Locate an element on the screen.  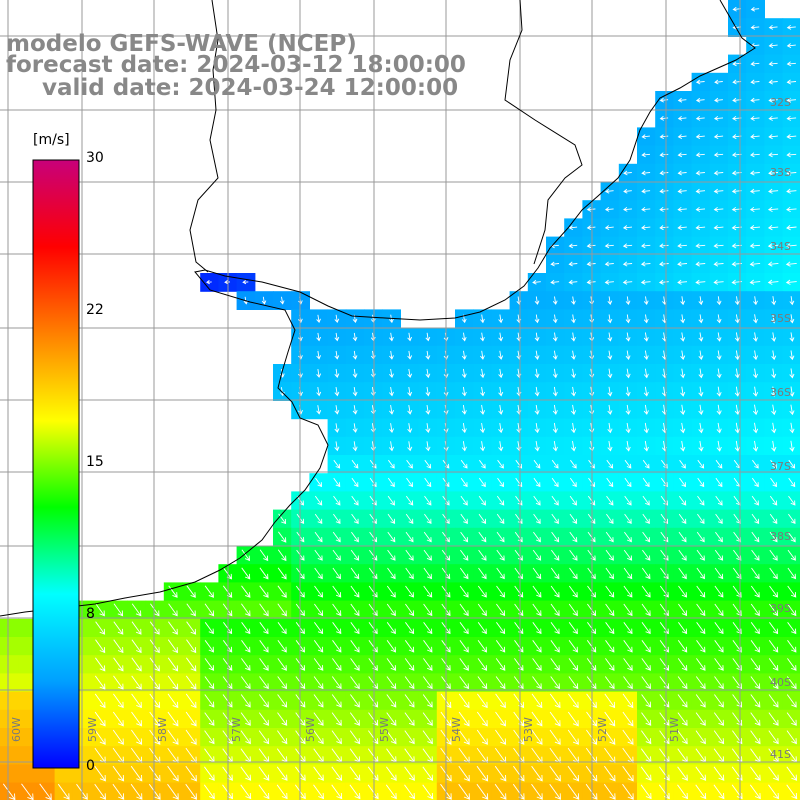
lat-label-34s: 34S is located at coordinates (780, 246).